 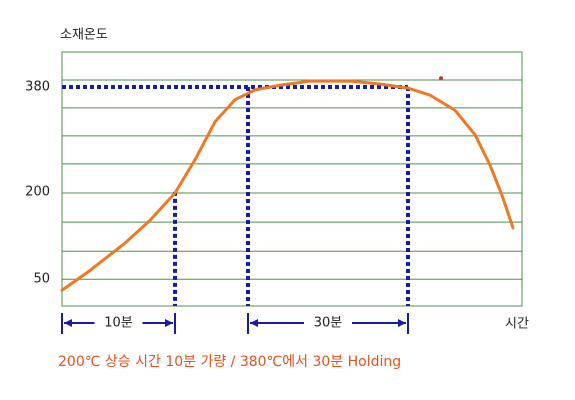 I want to click on span-label: 30분, so click(x=328, y=323).